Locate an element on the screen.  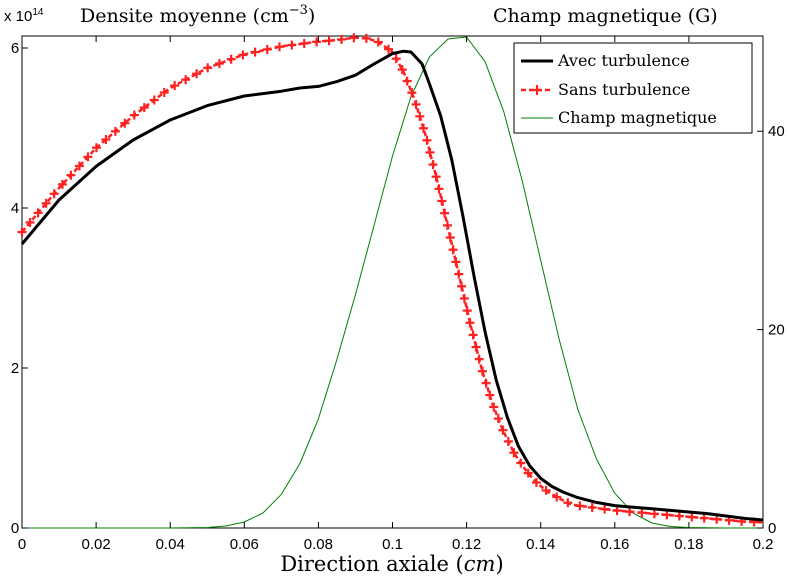
x-tick-label: 0.08 is located at coordinates (318, 544).